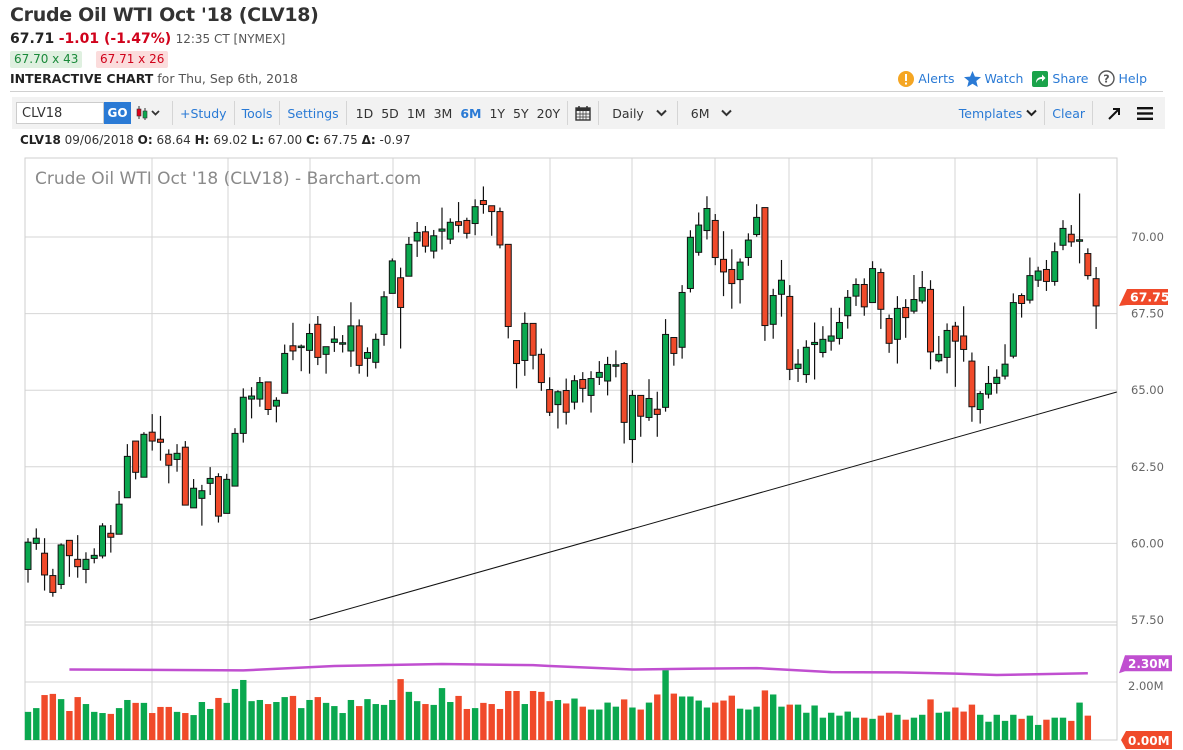  What do you see at coordinates (497, 113) in the screenshot?
I see `period-1y: 1Y` at bounding box center [497, 113].